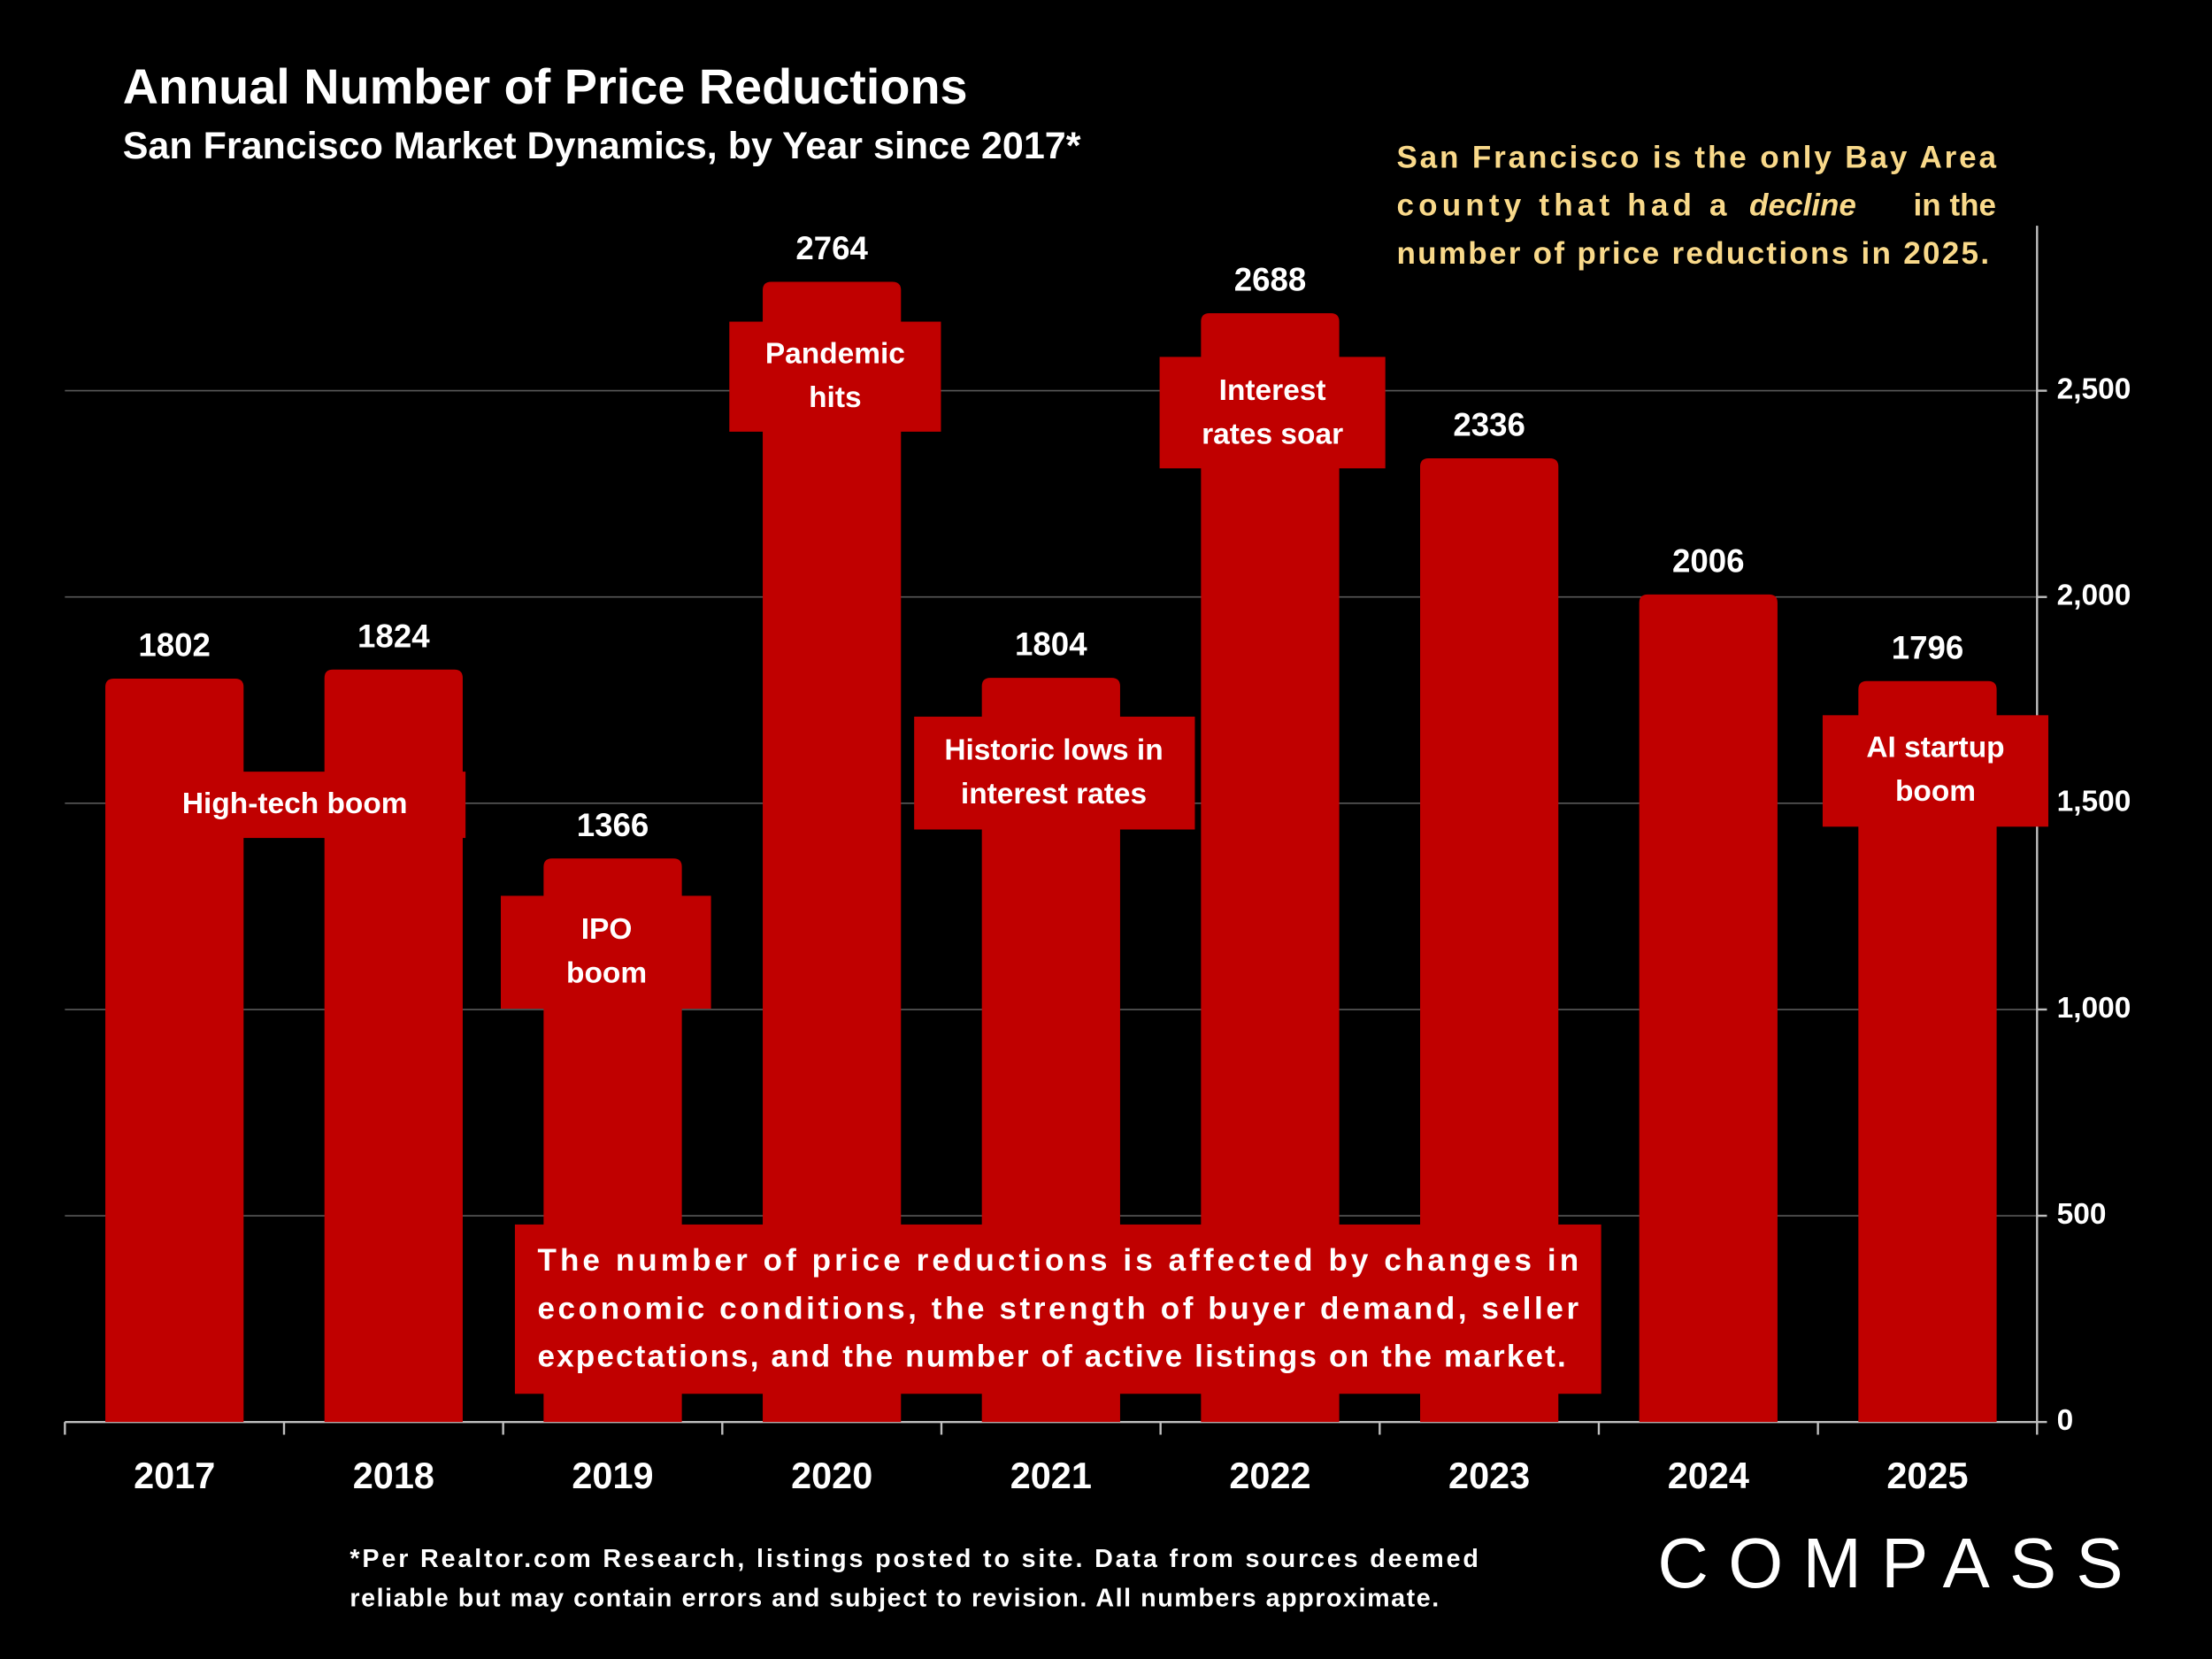 The height and width of the screenshot is (1659, 2212). I want to click on value-label: 2336, so click(1489, 425).